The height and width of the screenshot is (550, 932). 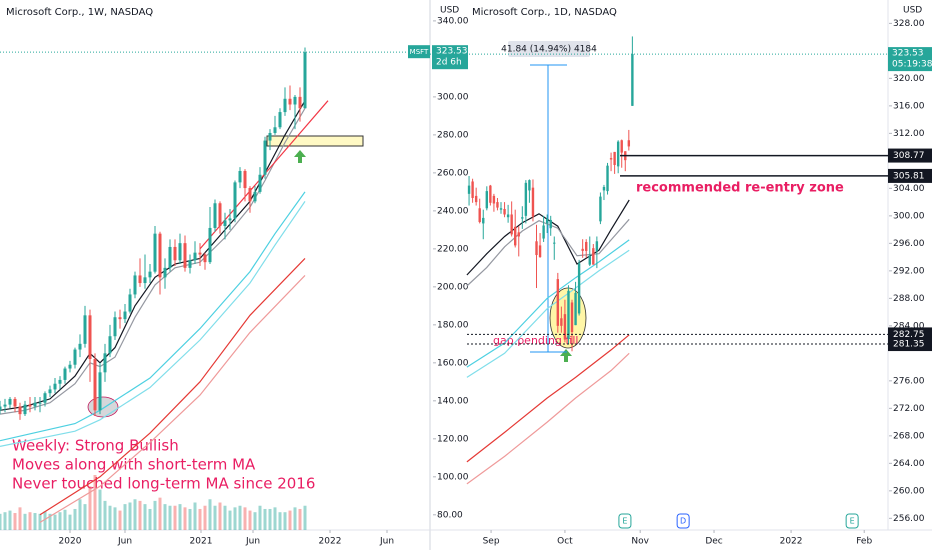 I want to click on currency: USD, so click(x=912, y=11).